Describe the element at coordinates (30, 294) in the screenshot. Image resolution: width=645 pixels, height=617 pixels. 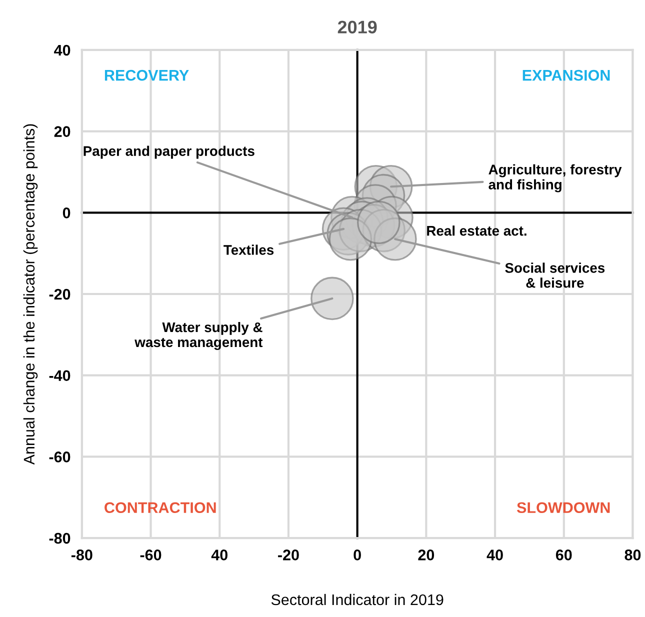
I see `y-axis-title: Annual change in the indicator (percentage points)` at that location.